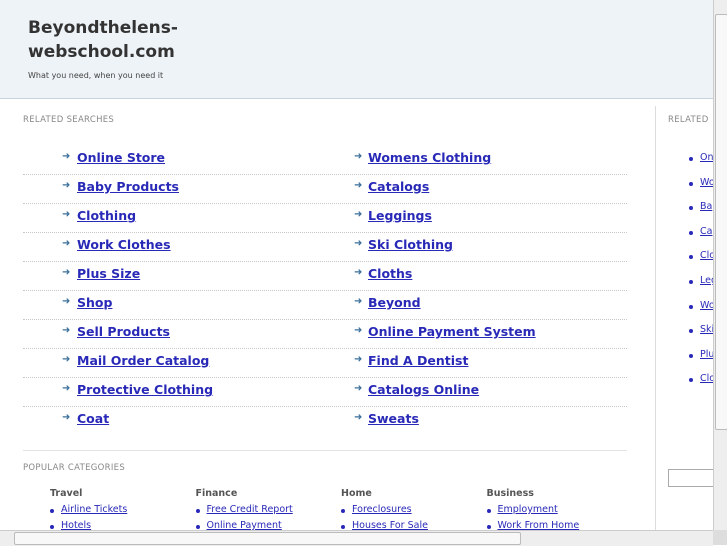  What do you see at coordinates (691, 478) in the screenshot?
I see `search-input` at bounding box center [691, 478].